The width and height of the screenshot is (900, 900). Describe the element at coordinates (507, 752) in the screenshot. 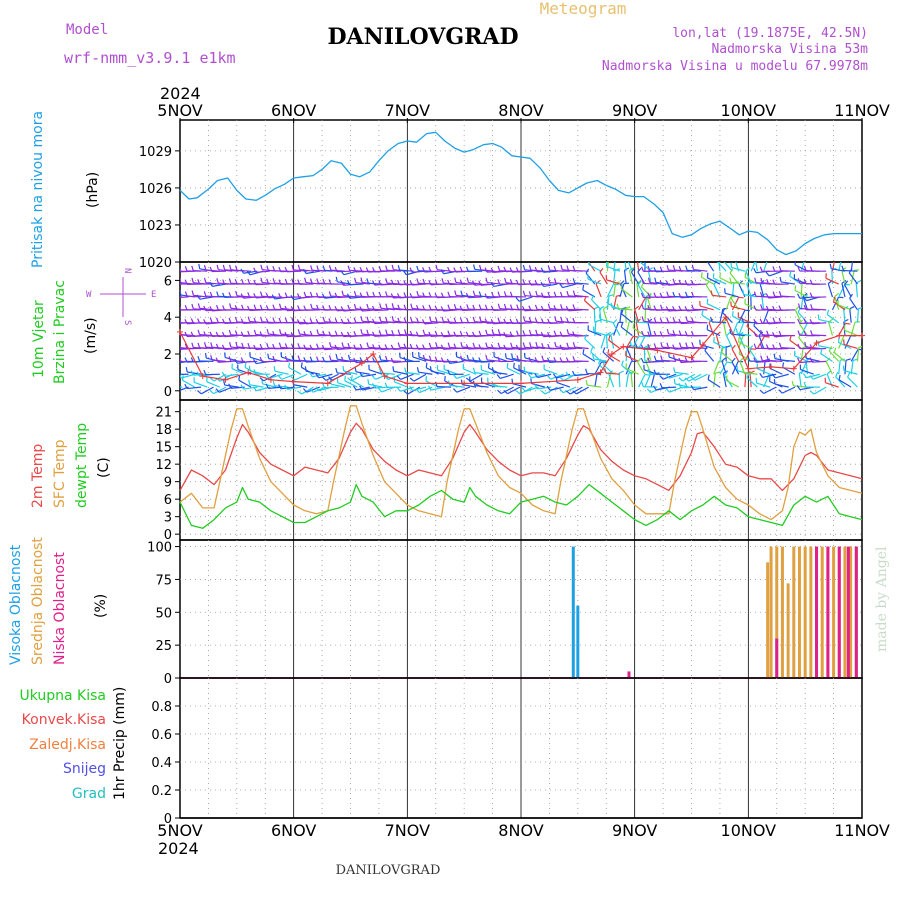

I see `precip-panel: 0 0.2 0.4 0.6 0.8` at that location.